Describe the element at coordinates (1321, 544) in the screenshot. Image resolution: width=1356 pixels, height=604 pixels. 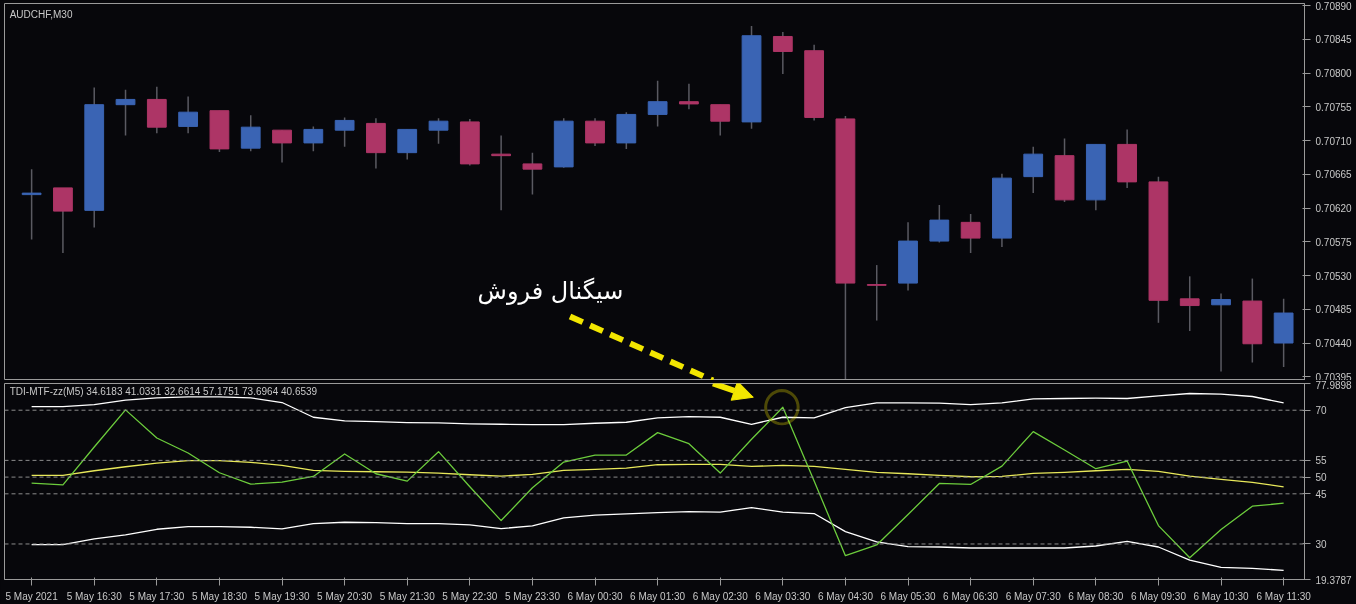
I see `y-tick-label: 30` at that location.